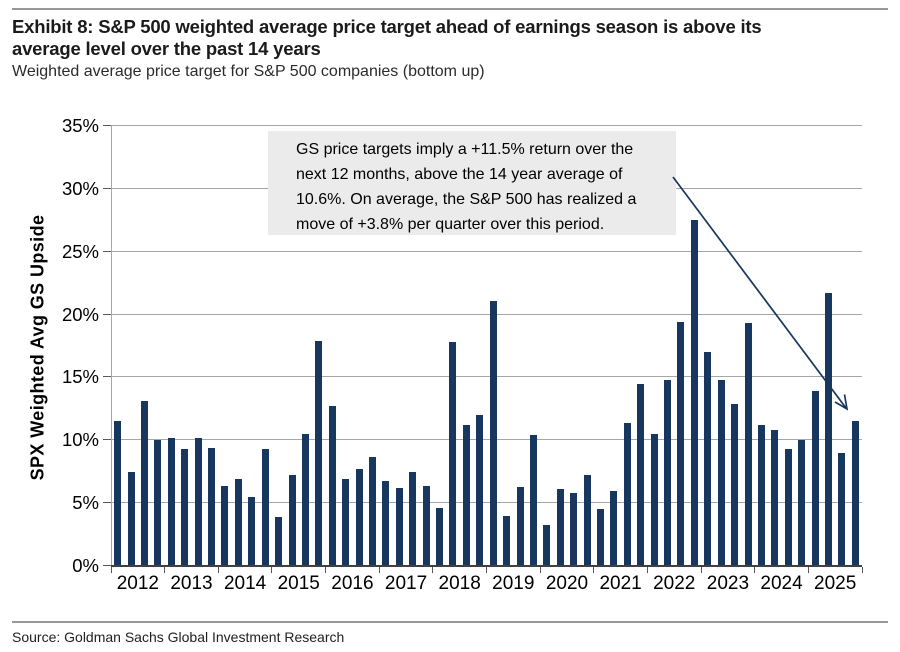 This screenshot has height=652, width=900. Describe the element at coordinates (775, 498) in the screenshot. I see `bar-2024-q2` at that location.